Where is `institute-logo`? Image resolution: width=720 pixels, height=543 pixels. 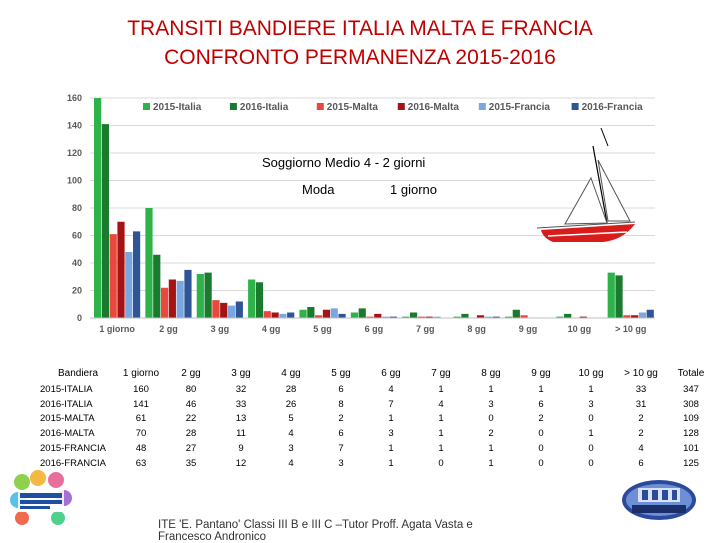
institute-logo is located at coordinates (659, 500).